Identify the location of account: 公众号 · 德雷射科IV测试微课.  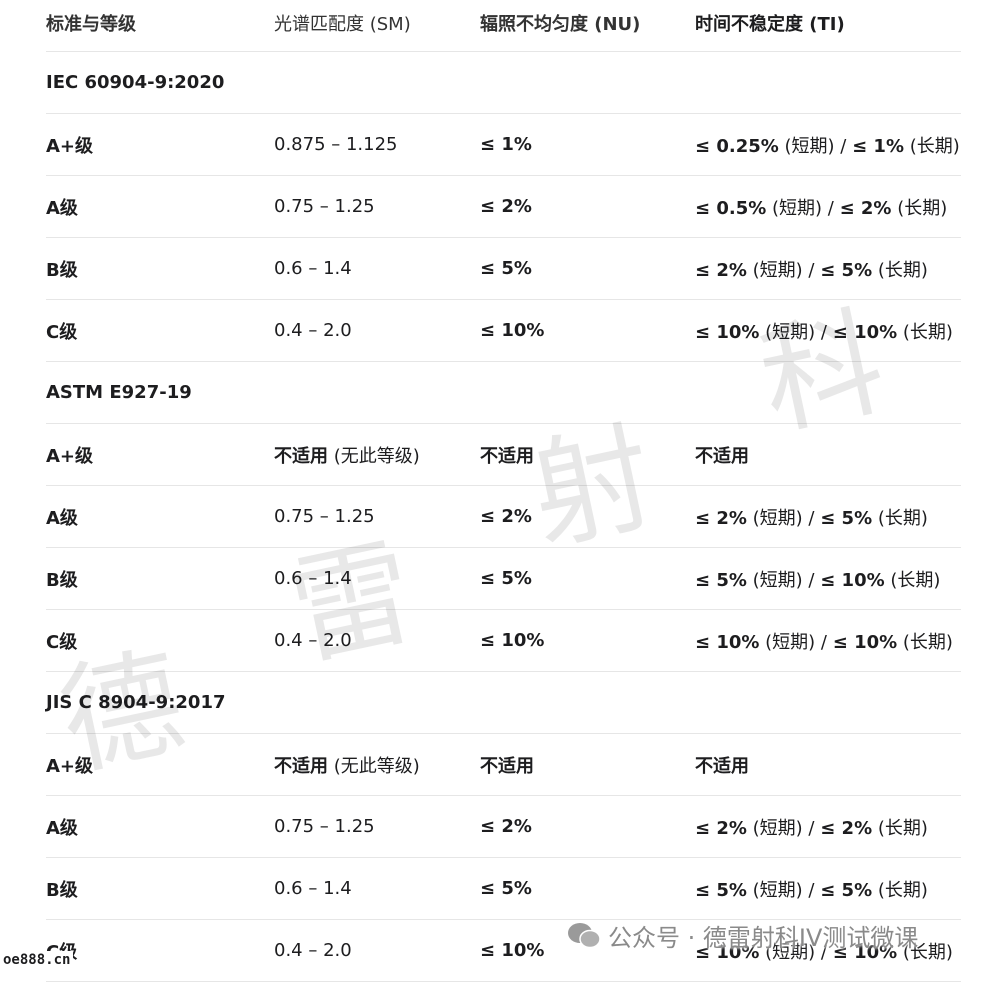
(763, 938).